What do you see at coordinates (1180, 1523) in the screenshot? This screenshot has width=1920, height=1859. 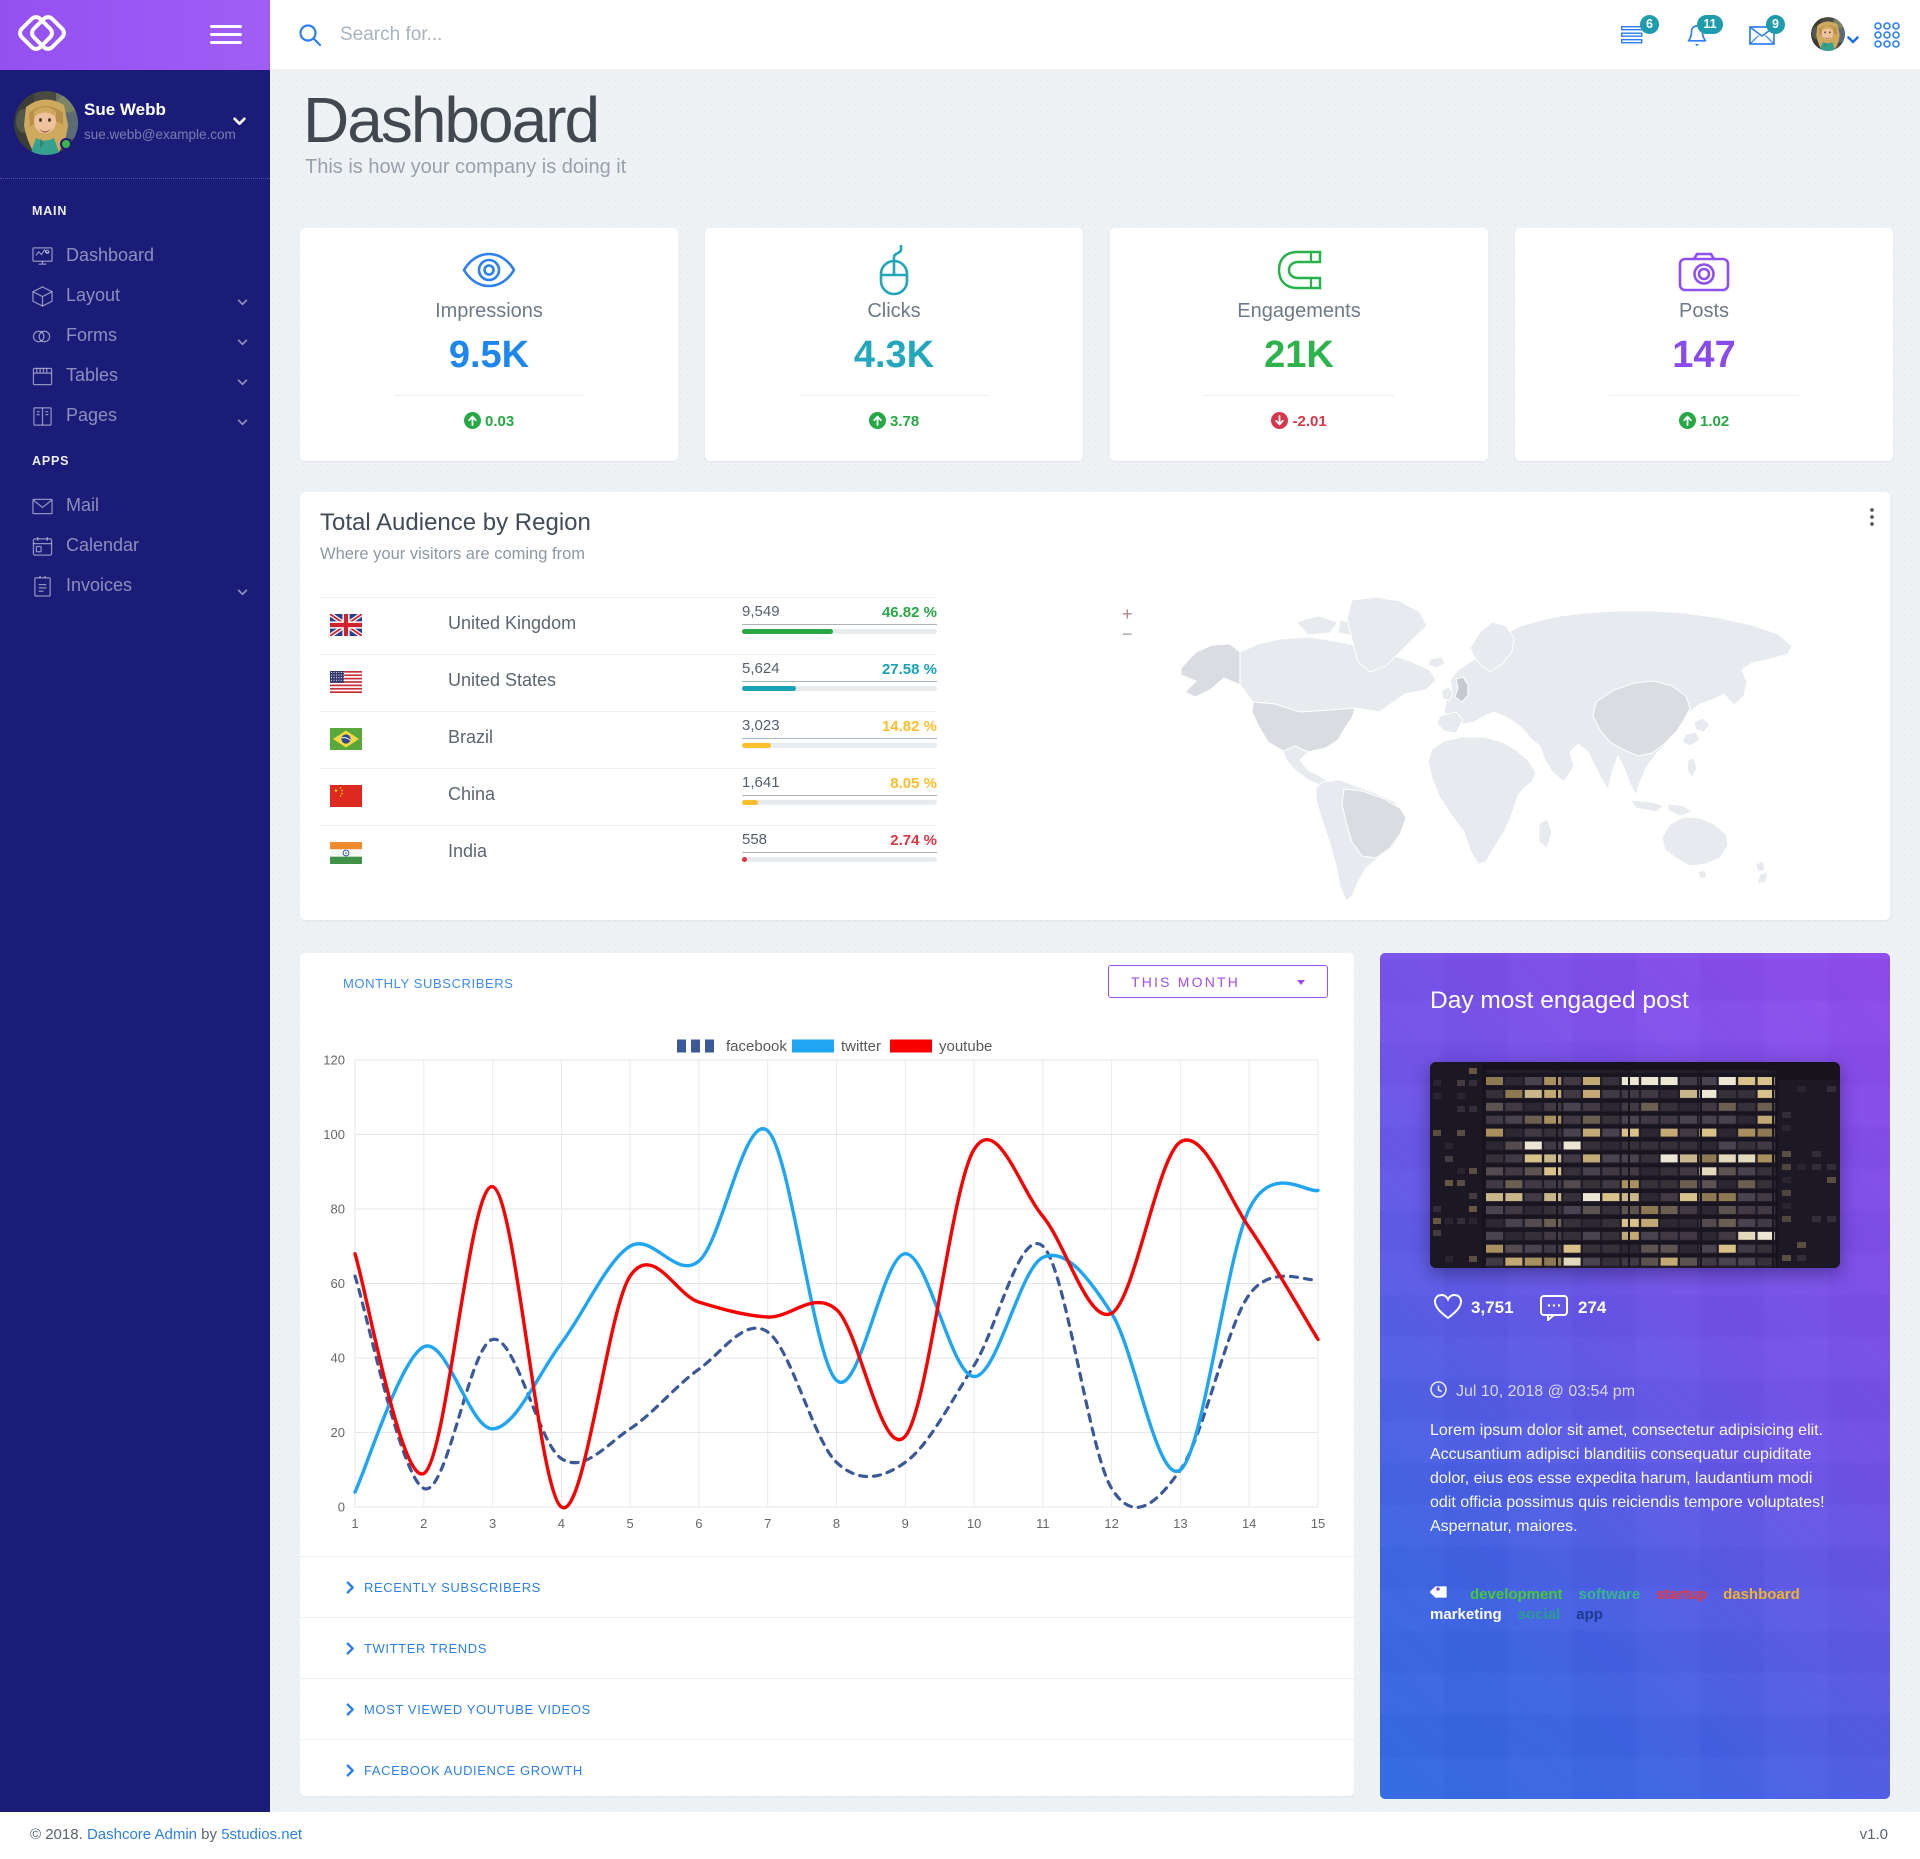 I see `svg-text: 13` at bounding box center [1180, 1523].